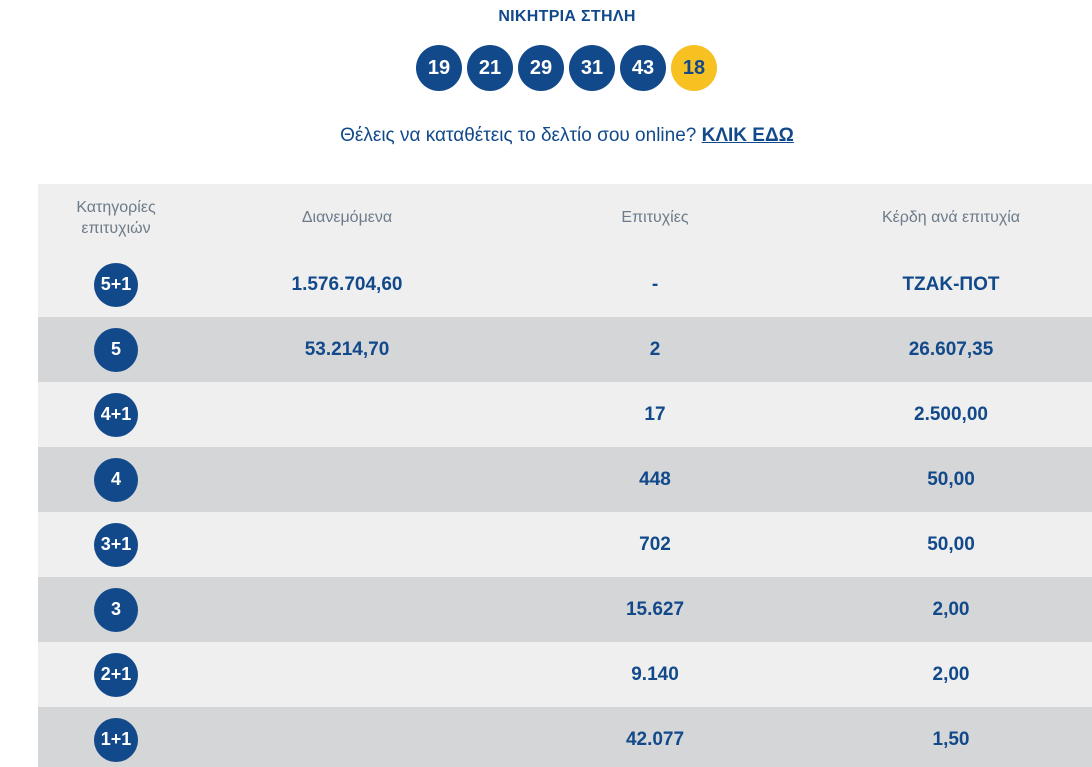  Describe the element at coordinates (951, 284) in the screenshot. I see `prize-cell: ΤΖΑΚ-ΠΟΤ` at that location.